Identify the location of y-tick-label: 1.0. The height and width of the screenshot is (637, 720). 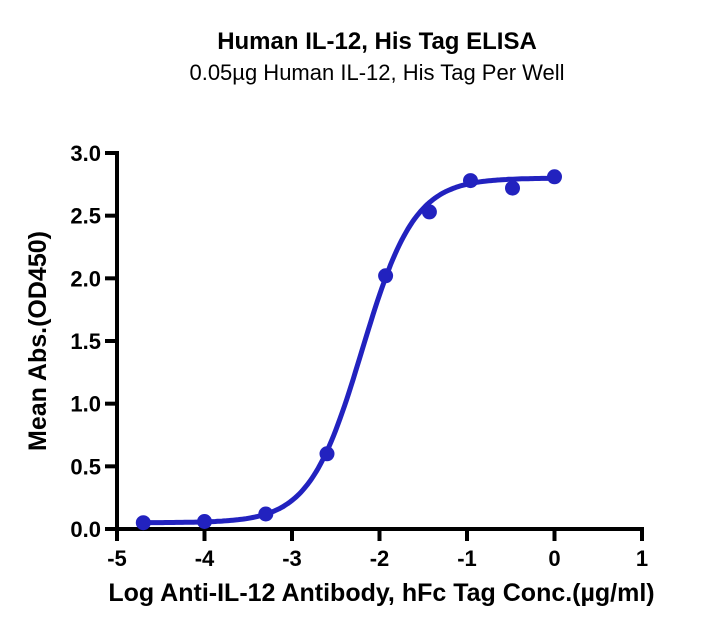
(85, 404).